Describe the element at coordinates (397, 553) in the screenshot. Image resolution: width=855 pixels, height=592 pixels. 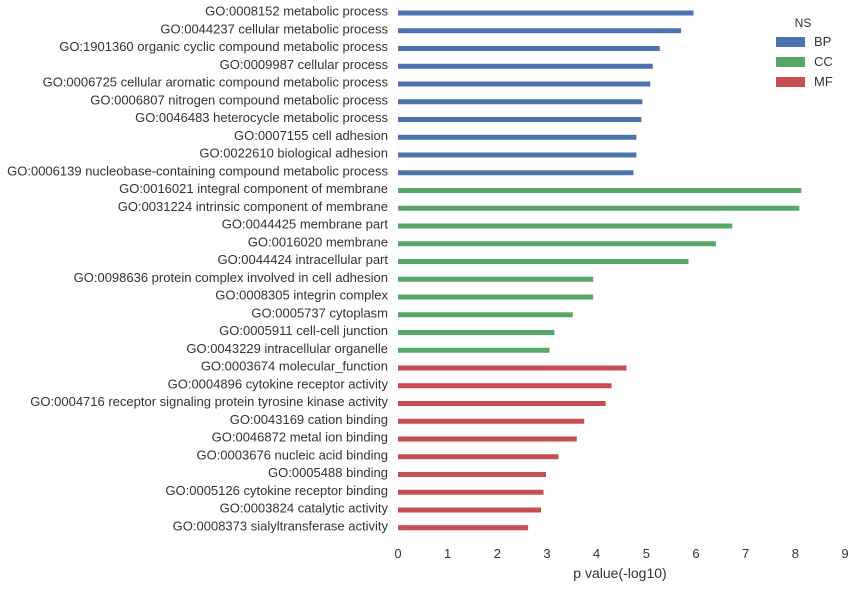
I see `x-tick-label: 0` at that location.